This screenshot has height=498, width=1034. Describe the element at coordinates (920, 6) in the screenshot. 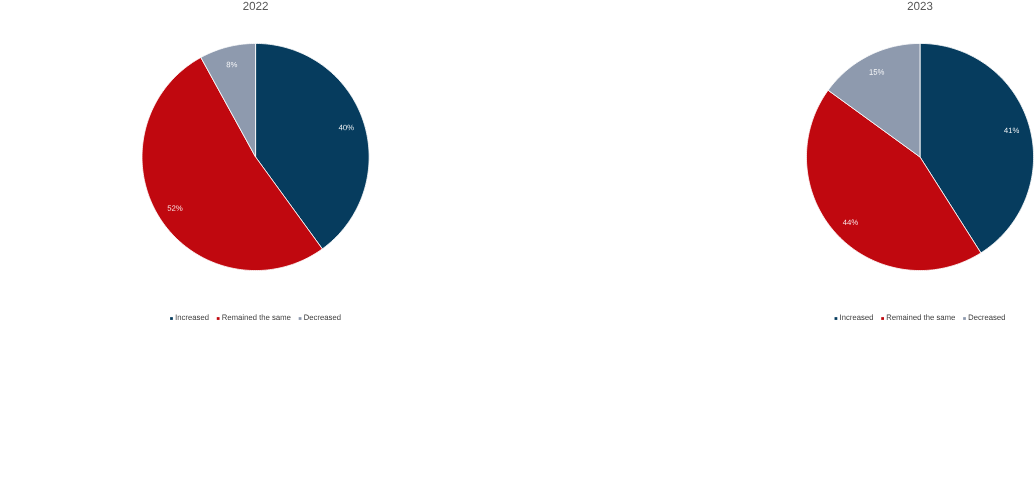

I see `chart-title: 2023` at that location.